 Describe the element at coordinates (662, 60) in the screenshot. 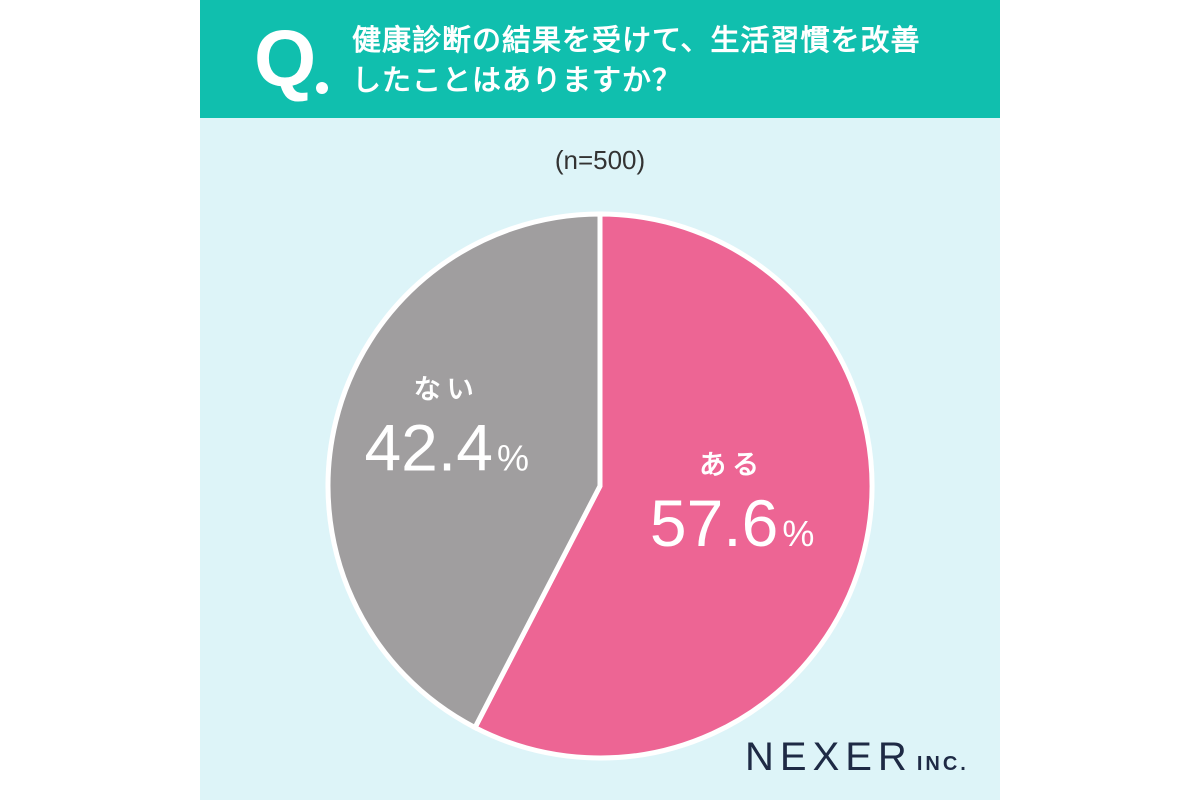

I see `question-text: 健康診断の結果を受けて、生活習慣を改善 したことはありますか？` at that location.